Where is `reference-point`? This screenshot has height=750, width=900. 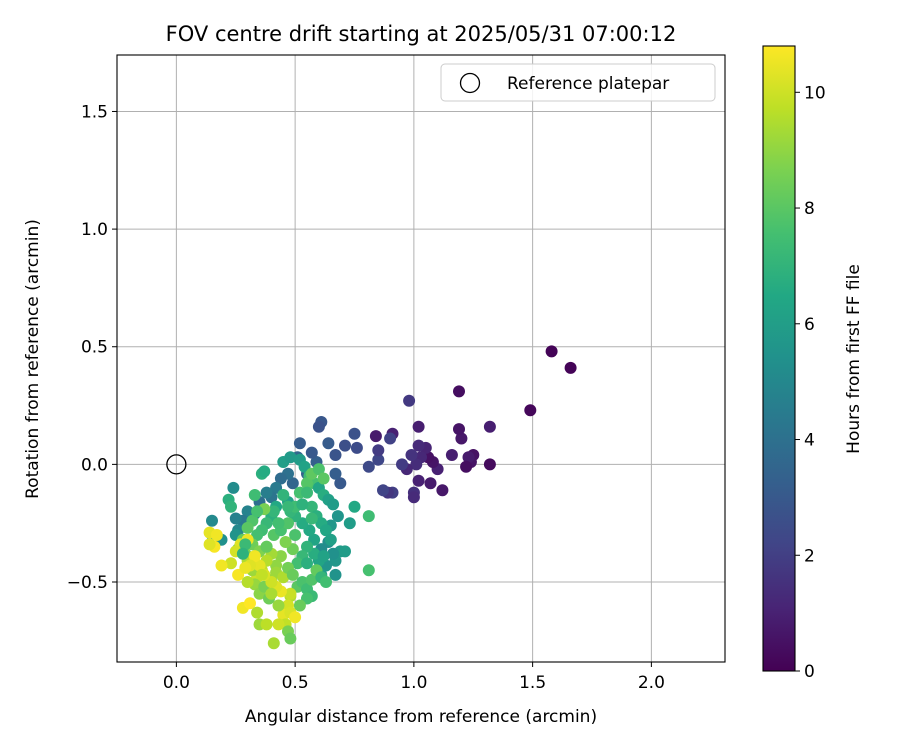 reference-point is located at coordinates (176, 464).